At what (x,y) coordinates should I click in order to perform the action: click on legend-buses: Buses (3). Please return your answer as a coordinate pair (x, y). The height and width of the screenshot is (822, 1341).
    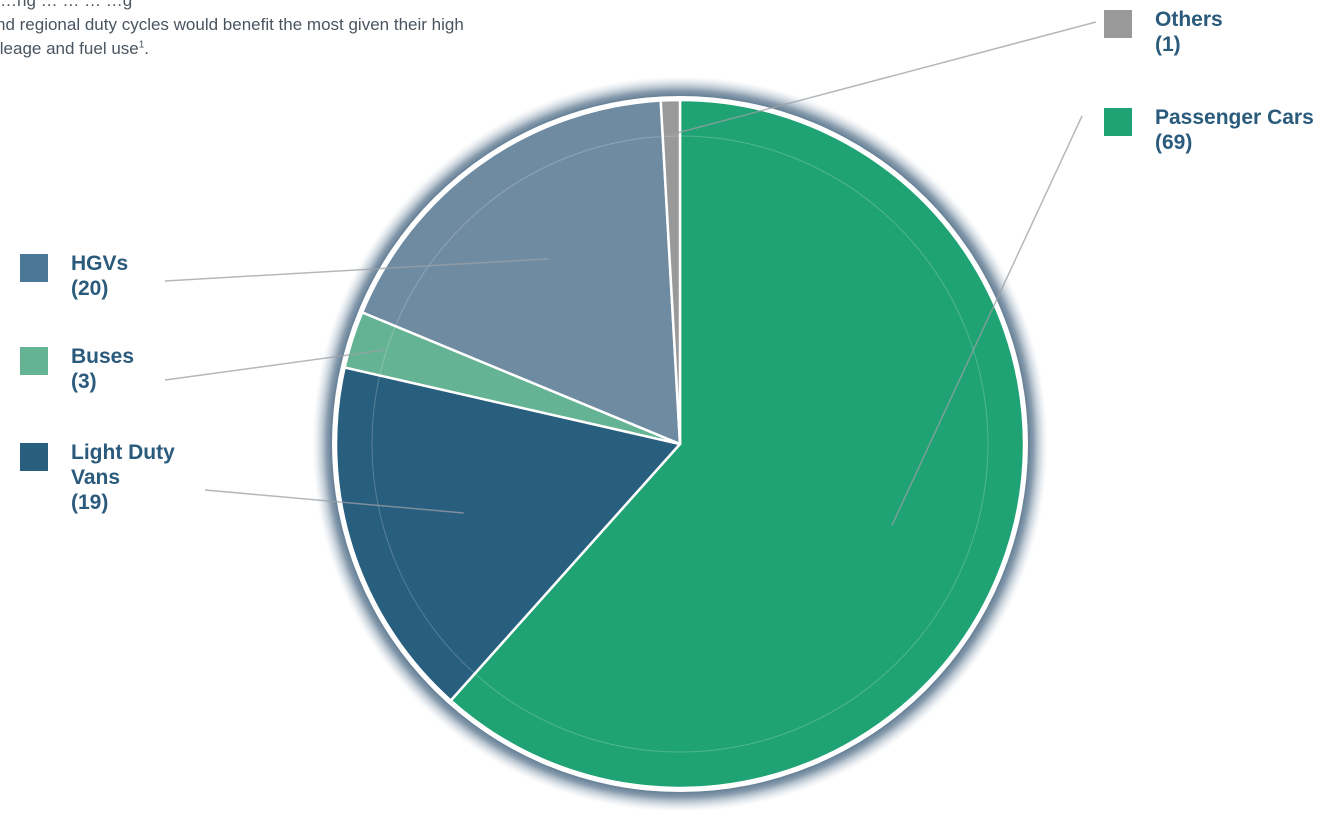
    Looking at the image, I should click on (77, 369).